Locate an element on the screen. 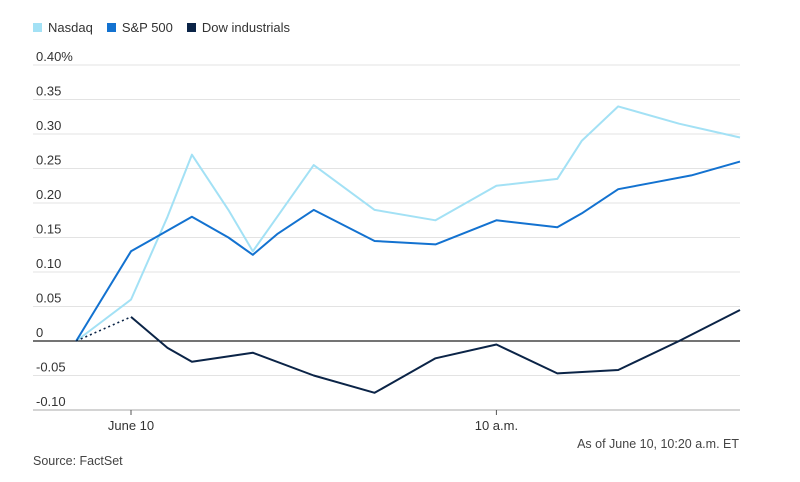 This screenshot has width=800, height=482. y-tick-label: 0.20 is located at coordinates (48, 194).